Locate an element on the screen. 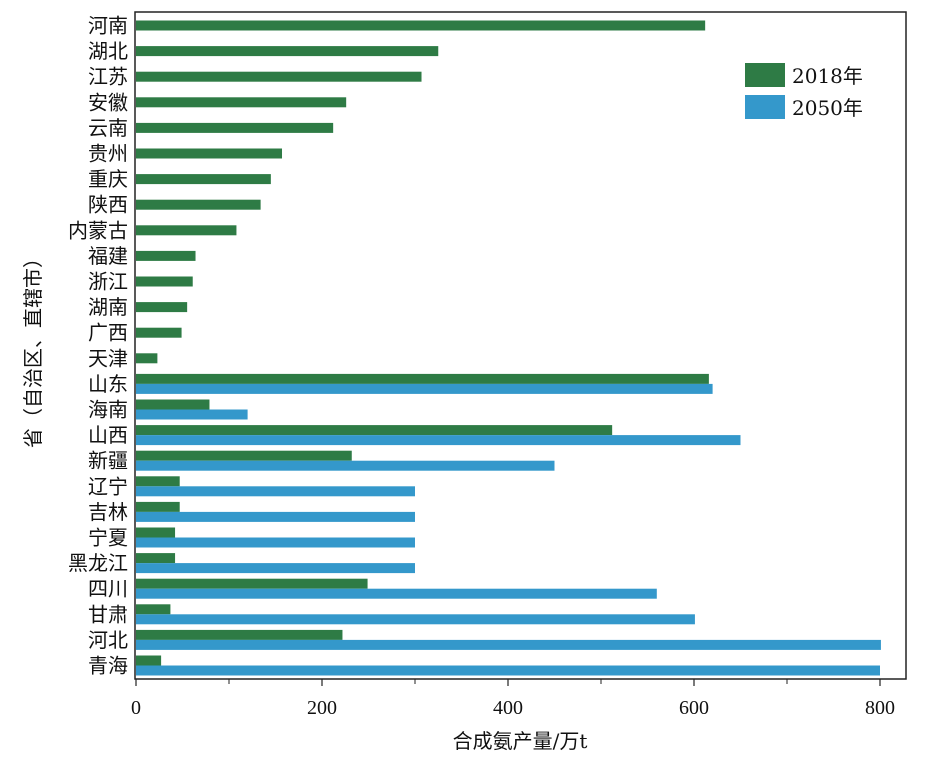  category-label-18: 新疆 is located at coordinates (108, 461).